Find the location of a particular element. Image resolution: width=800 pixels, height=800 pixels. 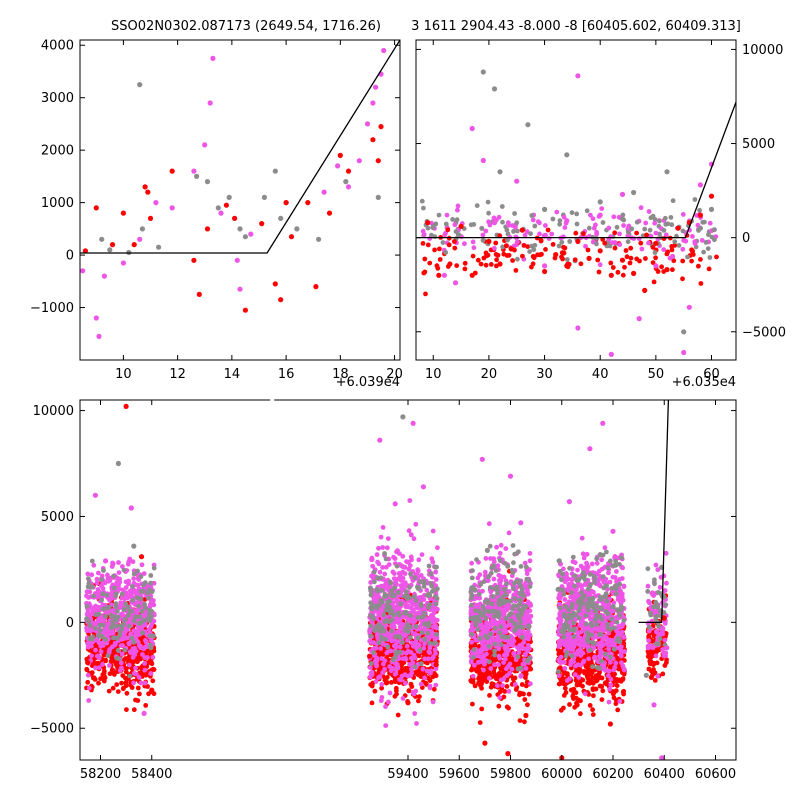

top-right-x-tick-label: 30 is located at coordinates (544, 374).